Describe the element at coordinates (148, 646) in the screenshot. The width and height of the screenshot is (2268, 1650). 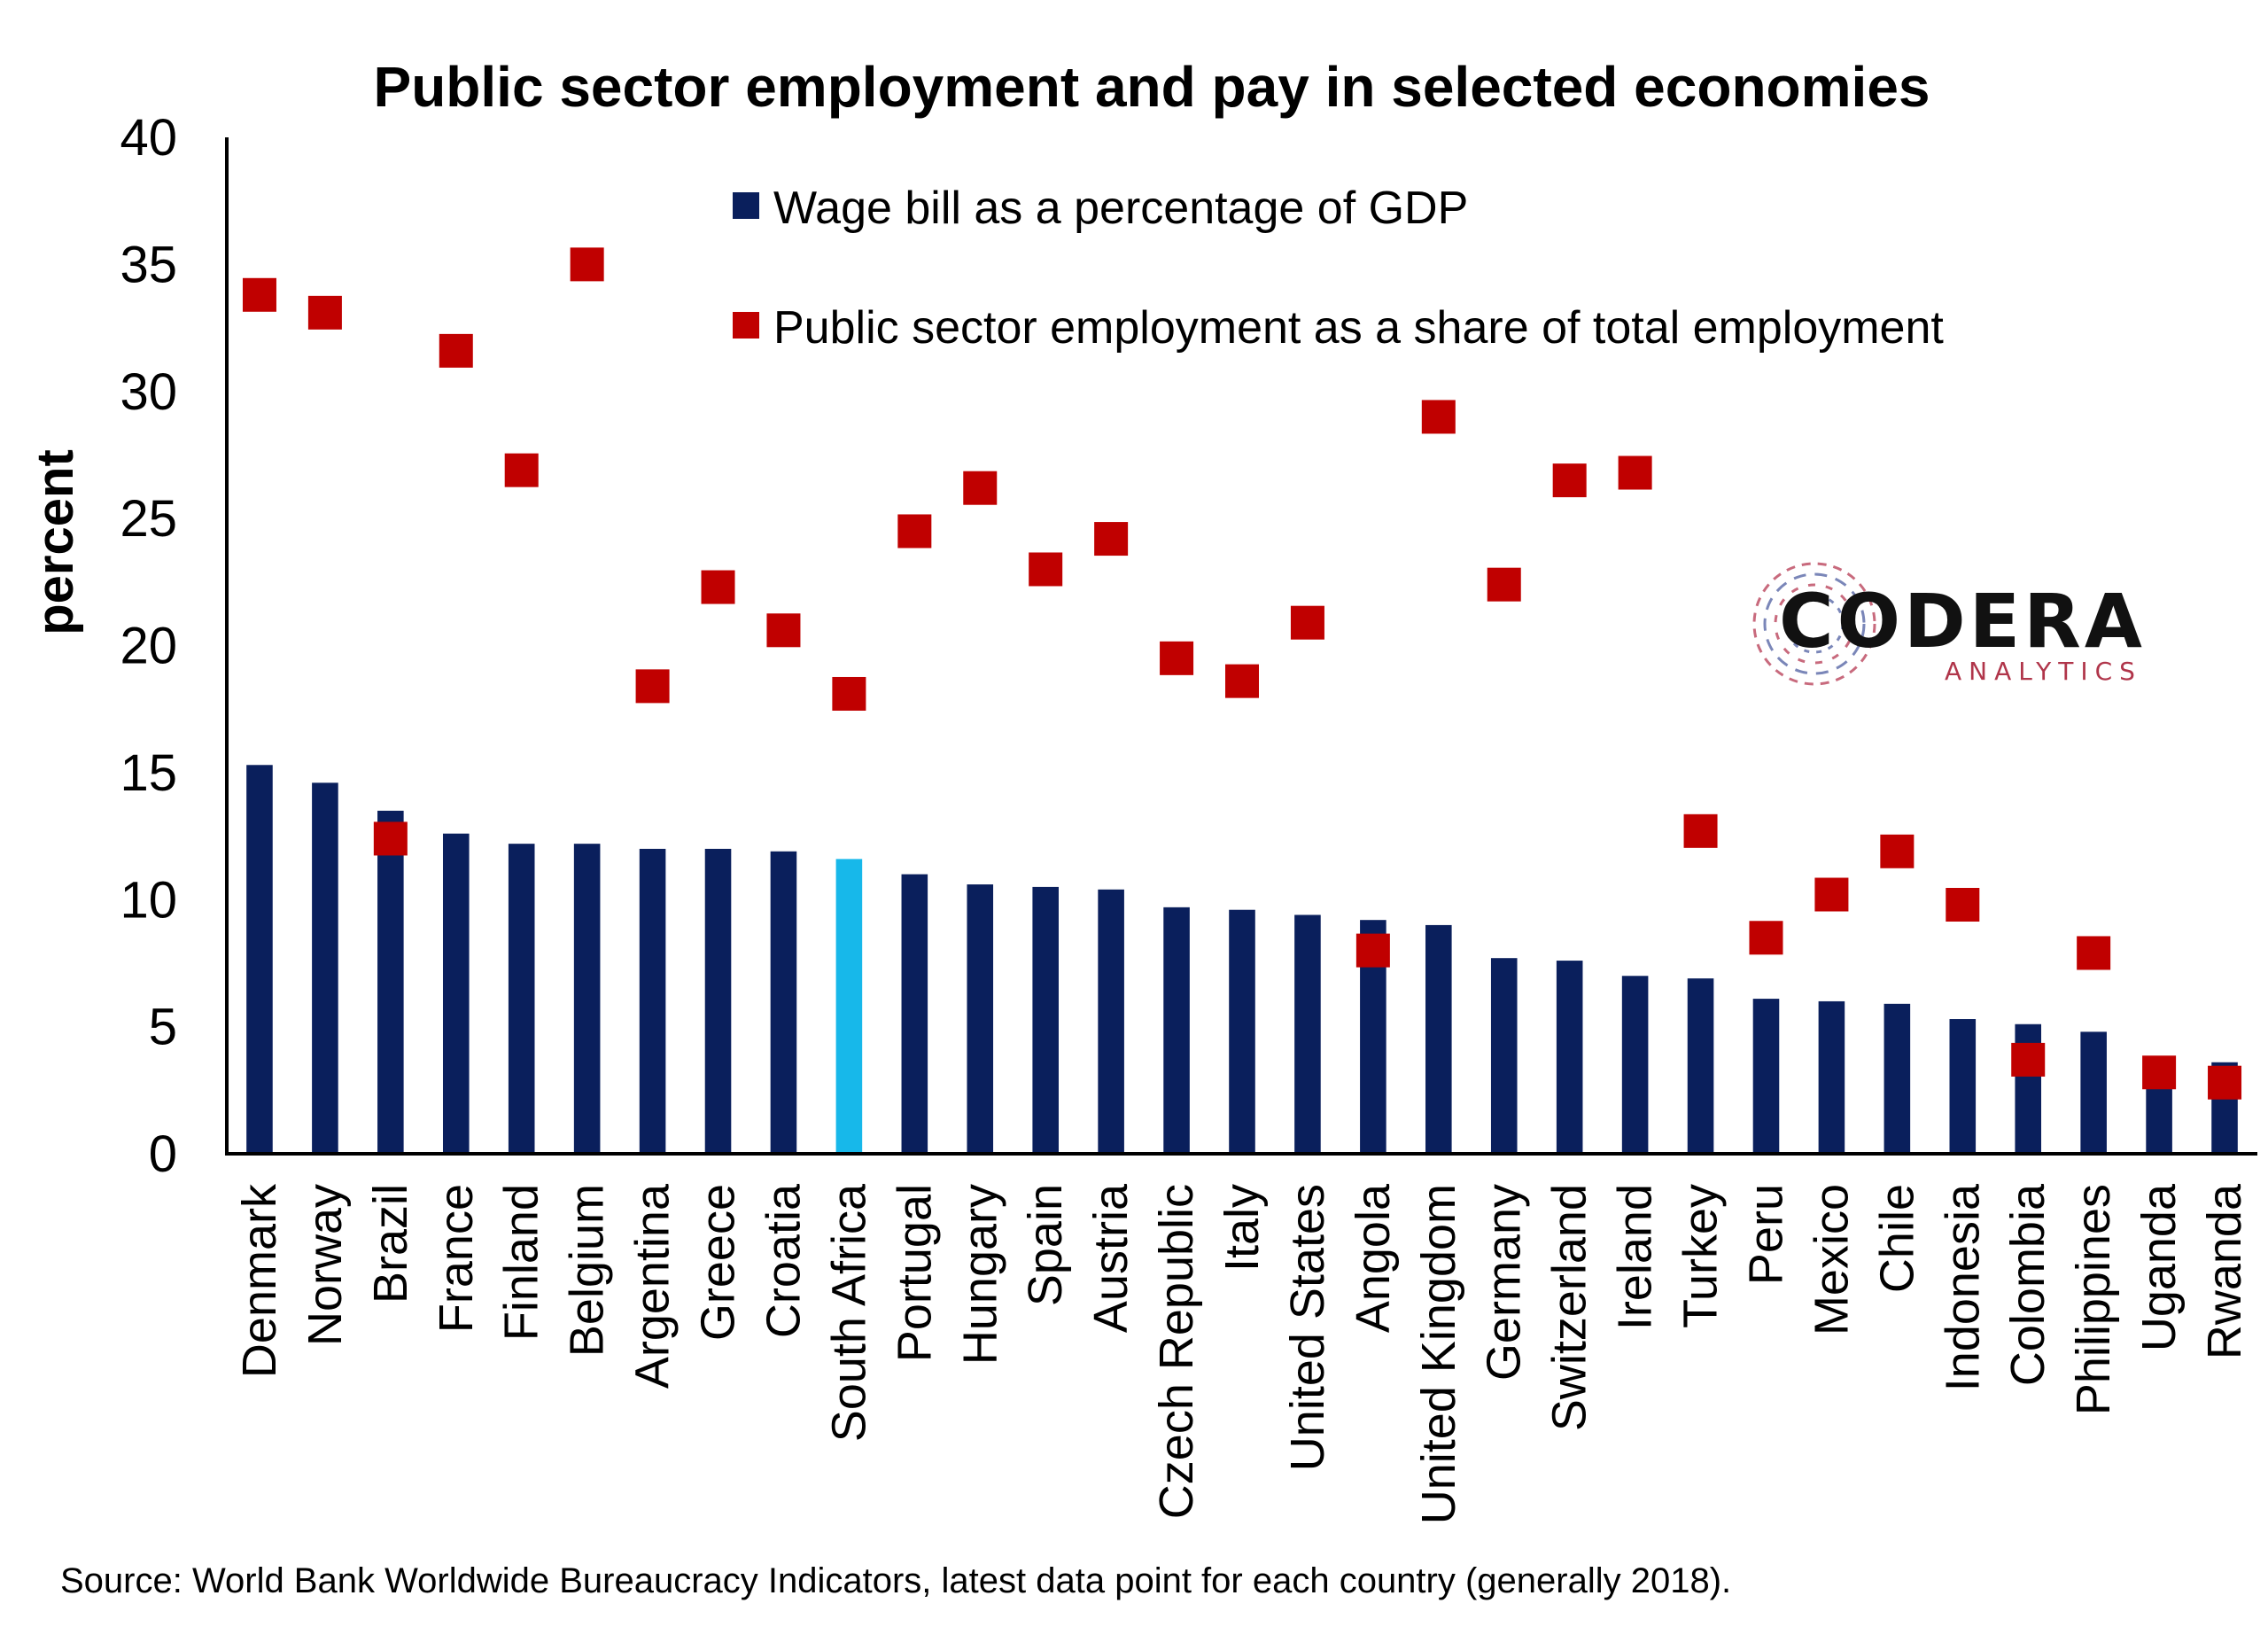
I see `y-tick-label: 20` at that location.